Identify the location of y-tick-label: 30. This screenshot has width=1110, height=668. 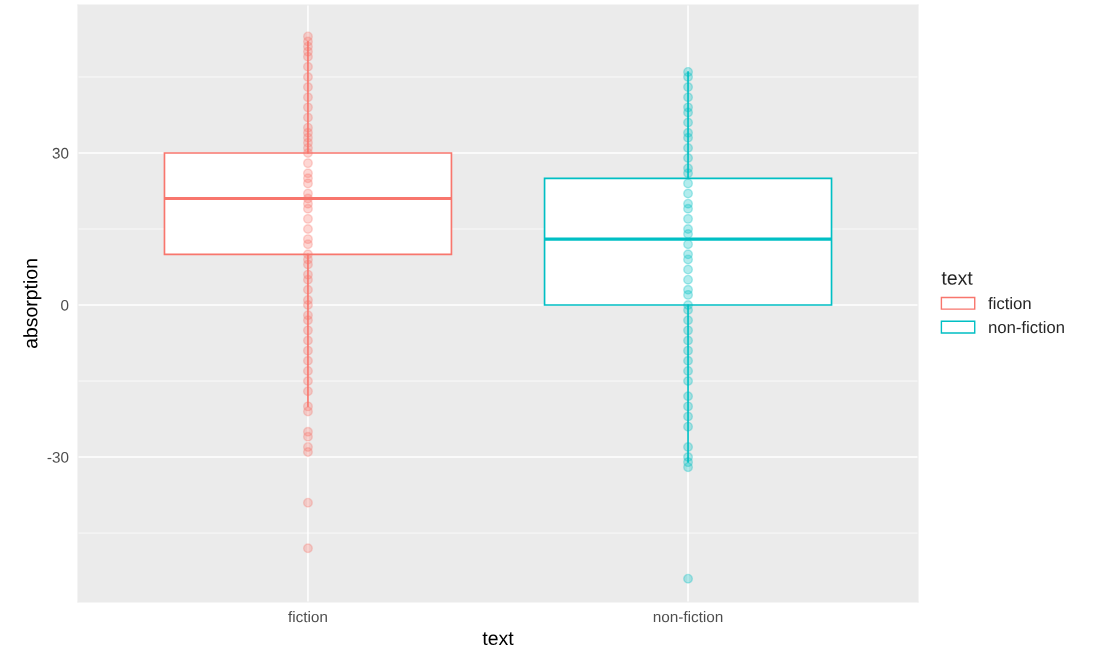
(60, 153).